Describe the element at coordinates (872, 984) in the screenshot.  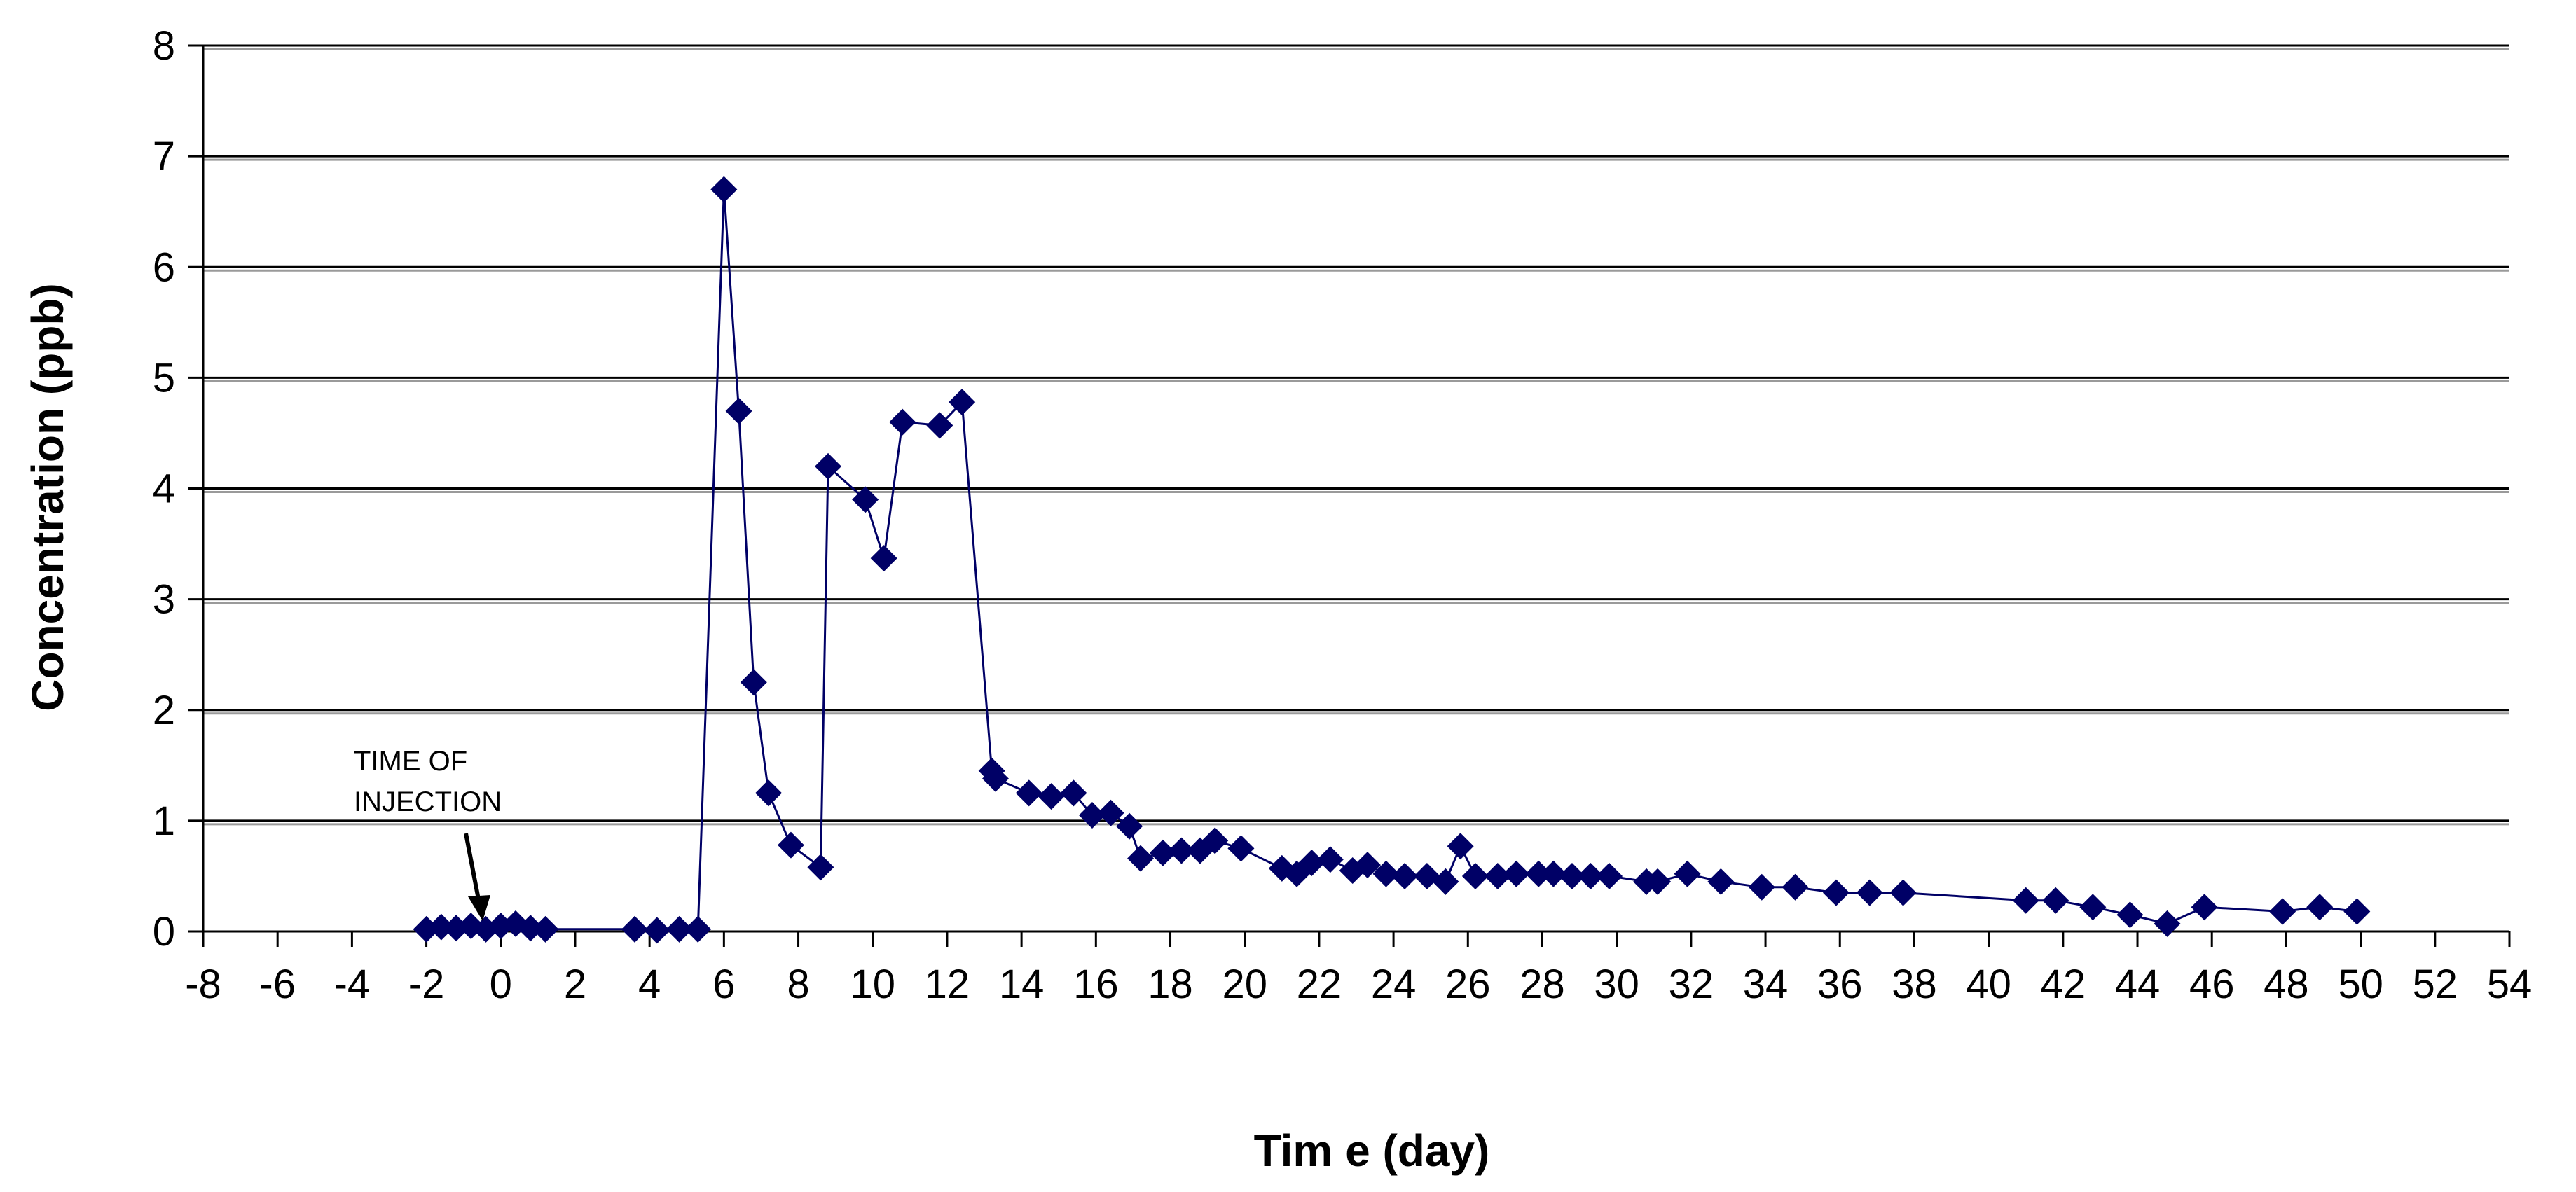
I see `x-tick-label: 10` at that location.